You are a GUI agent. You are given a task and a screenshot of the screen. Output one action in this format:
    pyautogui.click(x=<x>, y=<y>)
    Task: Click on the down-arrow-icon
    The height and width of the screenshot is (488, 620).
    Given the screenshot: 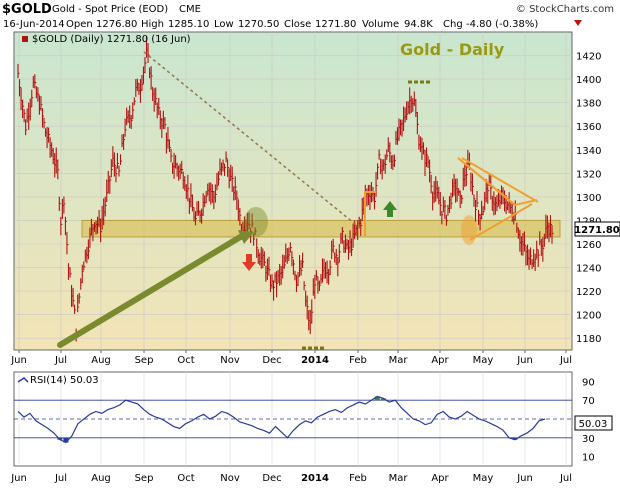 What is the action you would take?
    pyautogui.click(x=249, y=262)
    